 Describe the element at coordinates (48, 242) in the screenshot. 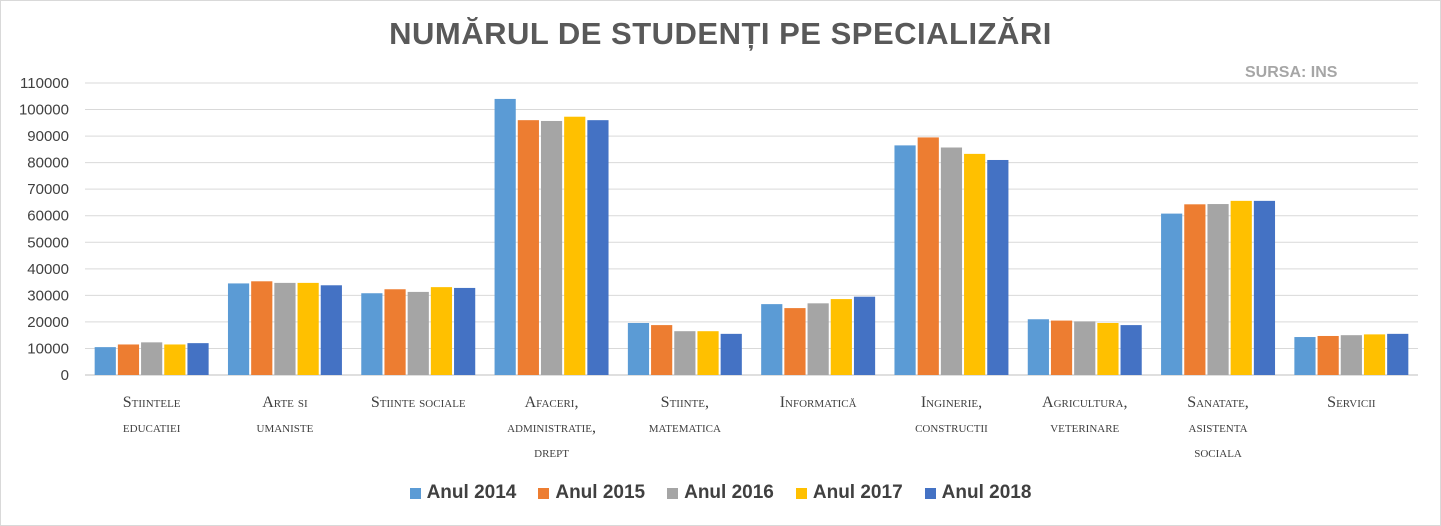

I see `y-tick-label: 50000` at that location.